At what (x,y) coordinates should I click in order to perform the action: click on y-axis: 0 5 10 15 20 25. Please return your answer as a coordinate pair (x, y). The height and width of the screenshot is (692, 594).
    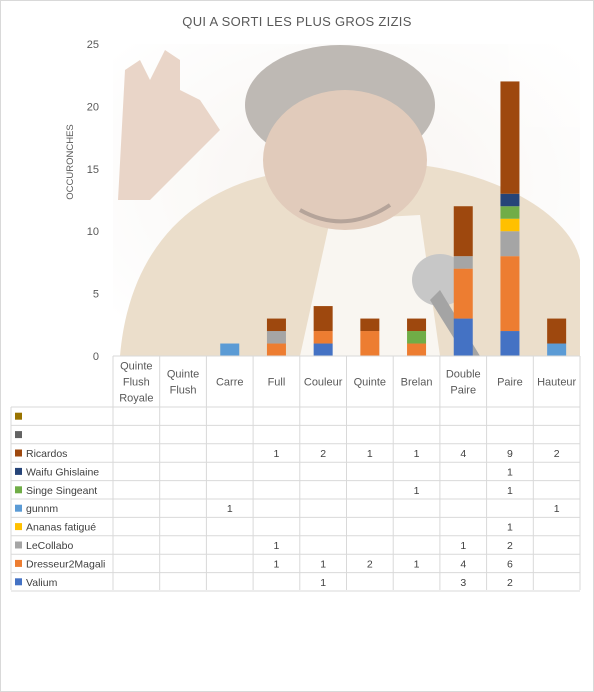
    Looking at the image, I should click on (93, 201).